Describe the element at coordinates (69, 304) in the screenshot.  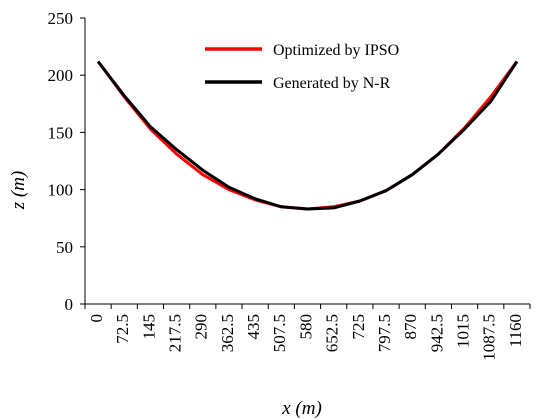
I see `y-tick-label: 0` at that location.